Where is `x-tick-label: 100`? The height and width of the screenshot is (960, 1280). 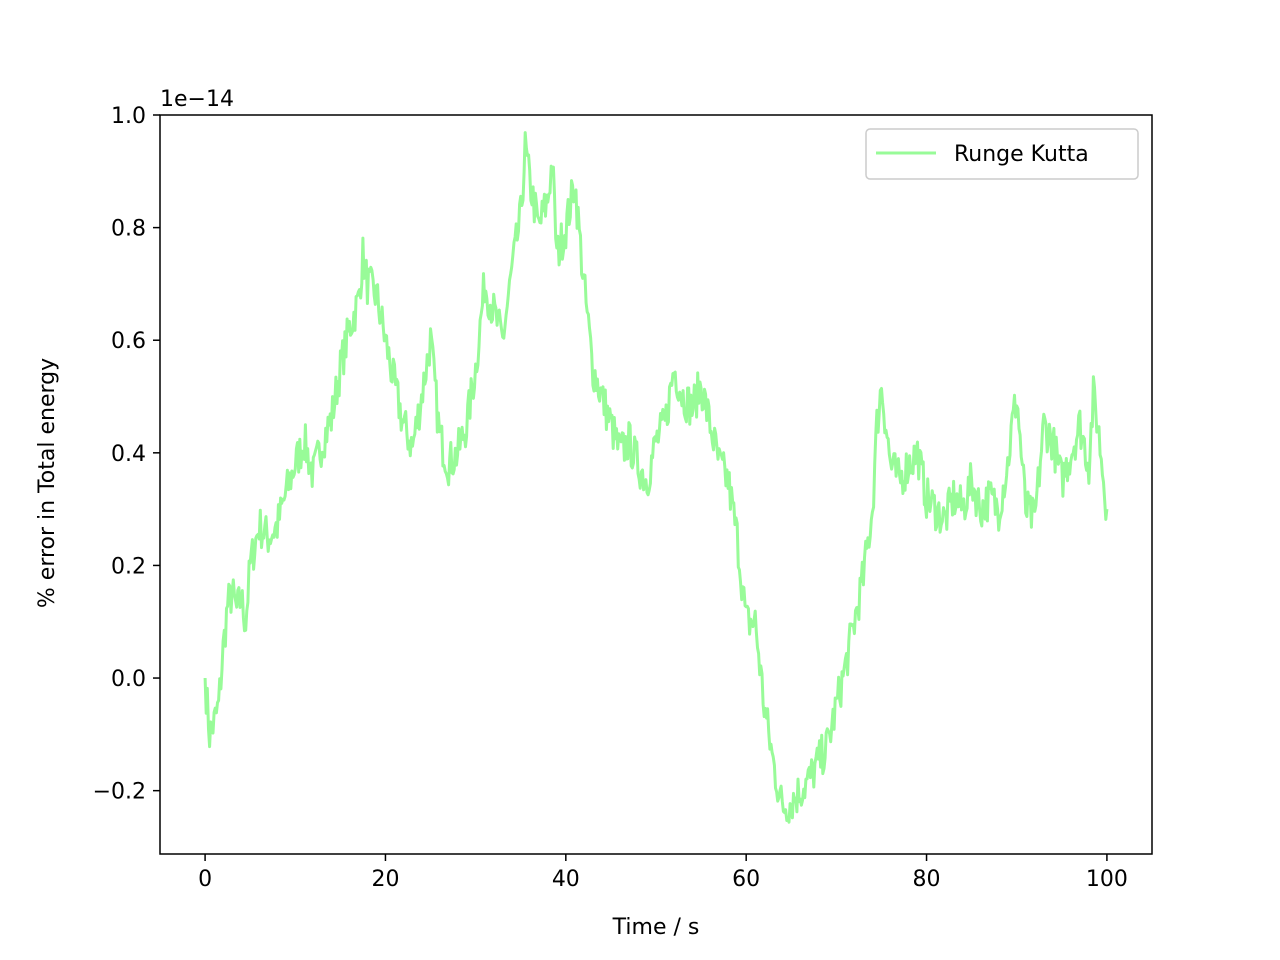 x-tick-label: 100 is located at coordinates (1107, 879).